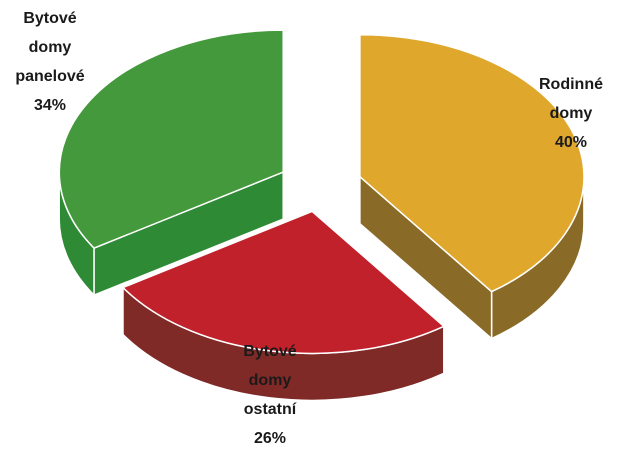 The height and width of the screenshot is (450, 627). I want to click on slice-percent: 40%, so click(571, 142).